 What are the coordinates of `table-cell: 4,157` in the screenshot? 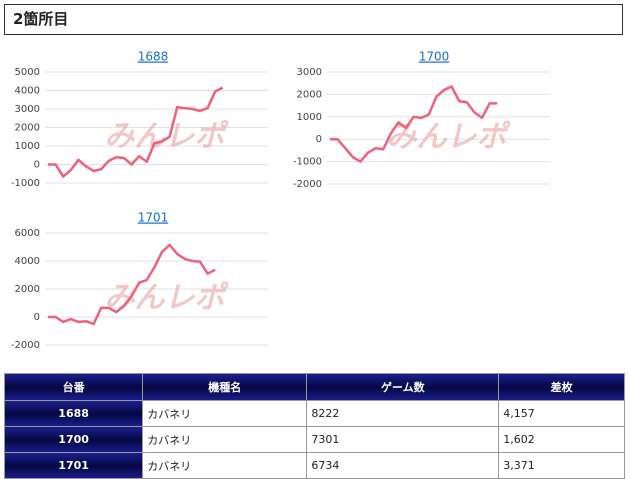 It's located at (561, 413).